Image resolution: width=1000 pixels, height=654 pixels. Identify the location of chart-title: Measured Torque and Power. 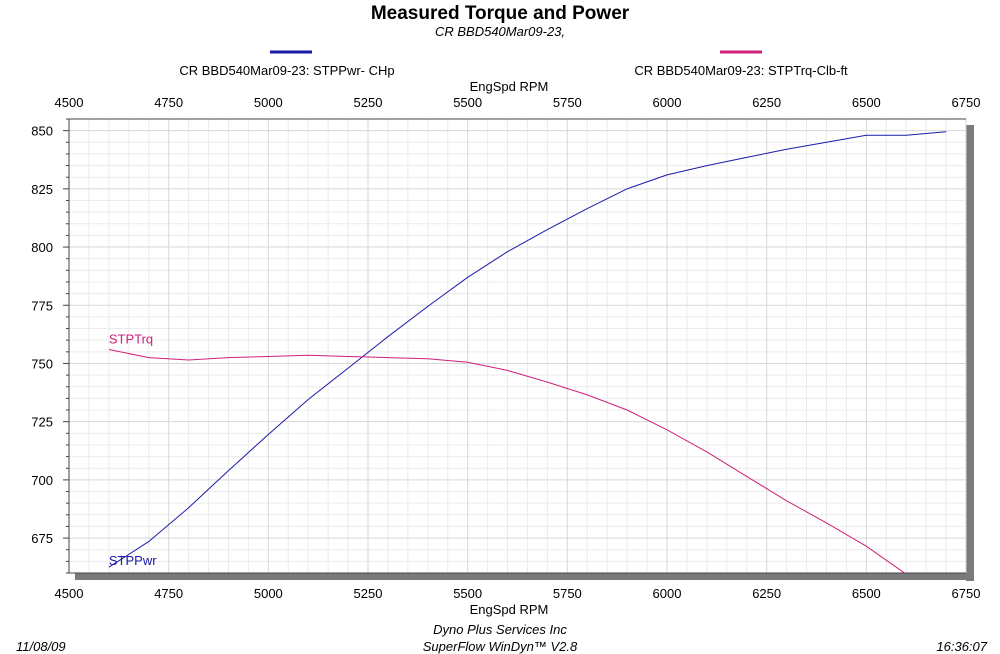
(500, 13).